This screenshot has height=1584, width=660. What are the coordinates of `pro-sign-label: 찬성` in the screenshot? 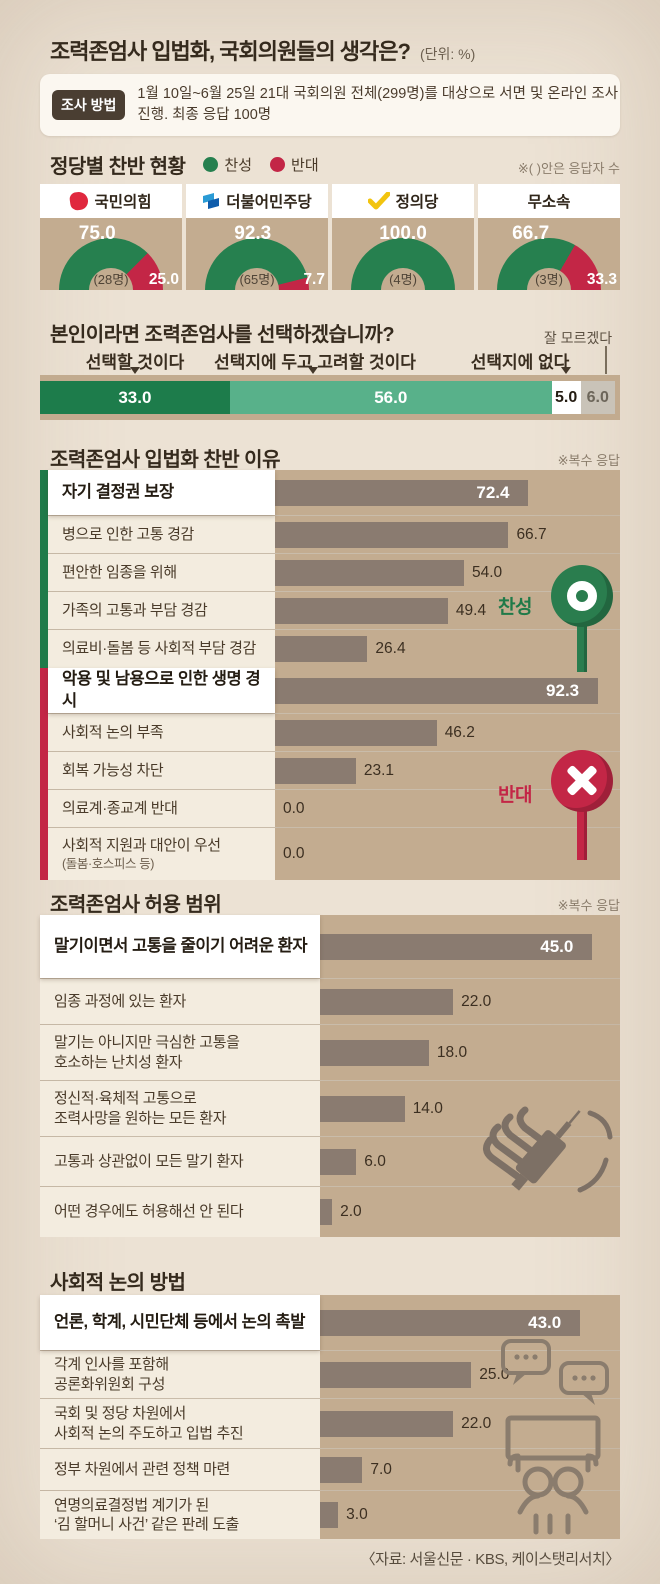 It's located at (515, 607).